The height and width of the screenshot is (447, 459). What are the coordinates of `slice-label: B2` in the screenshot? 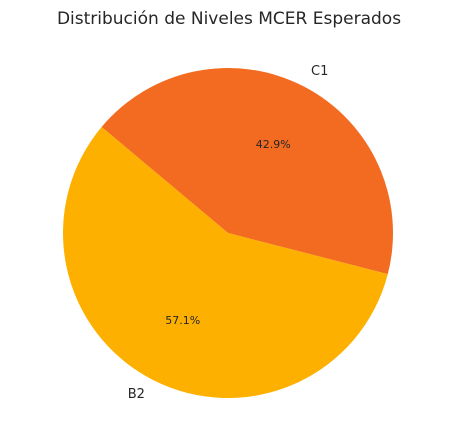 It's located at (136, 394).